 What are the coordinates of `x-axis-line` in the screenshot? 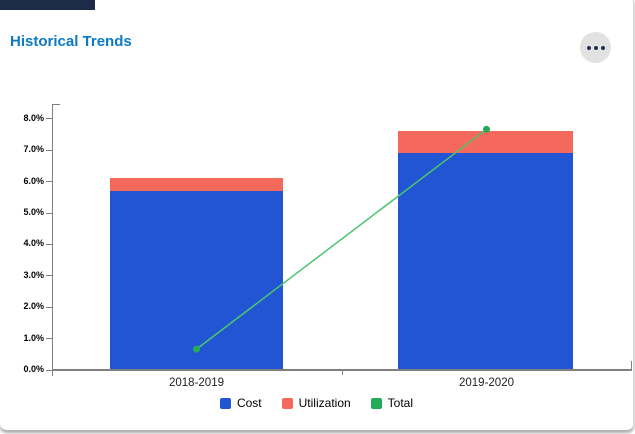 It's located at (342, 370).